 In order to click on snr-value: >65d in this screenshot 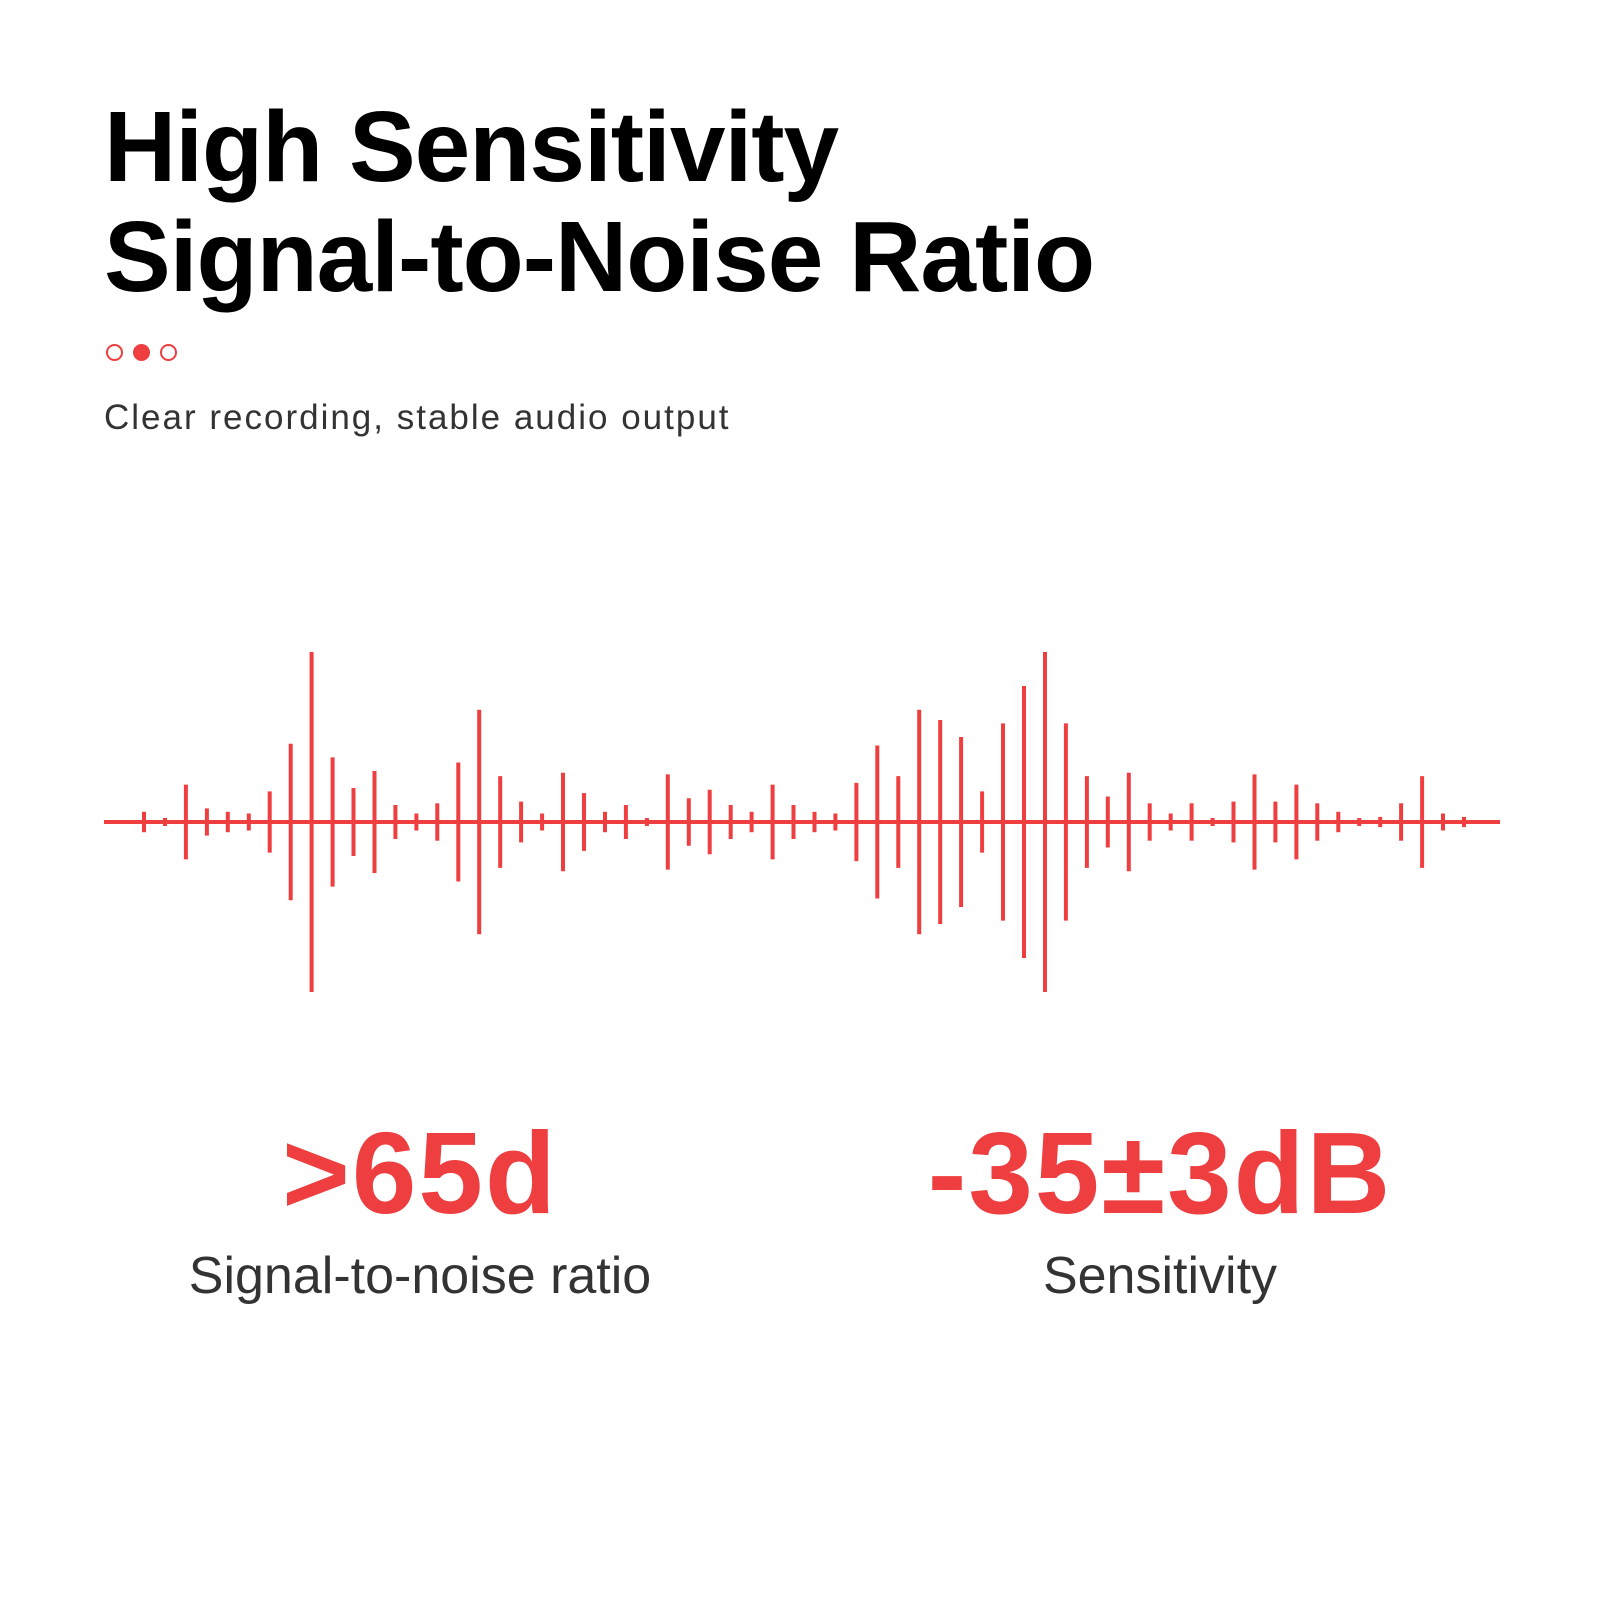, I will do `click(420, 1173)`.